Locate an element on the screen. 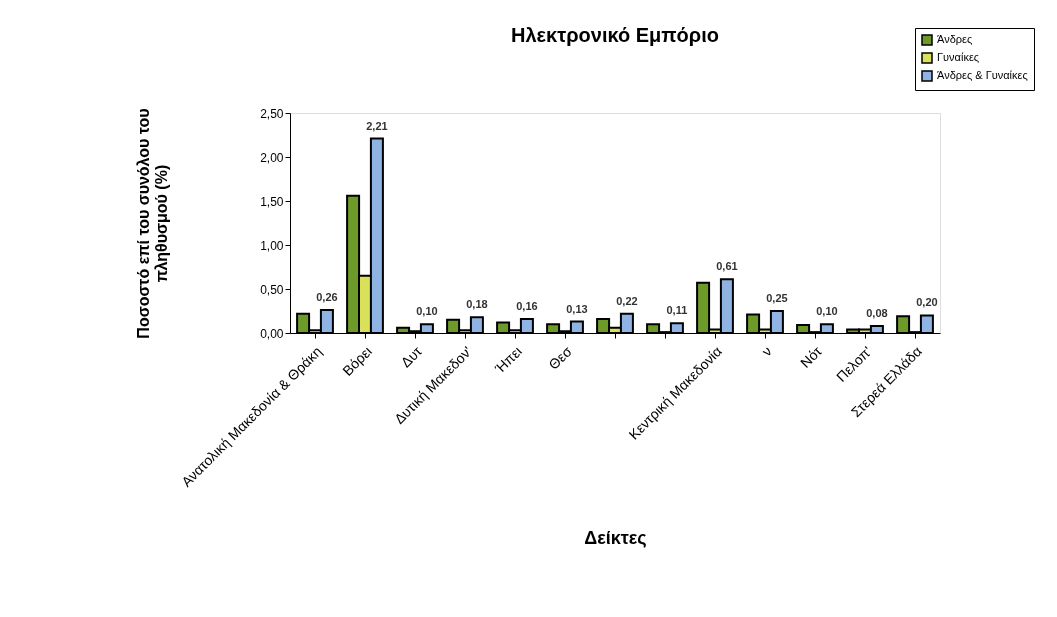 This screenshot has width=1057, height=617. x-tick-label: Θεσ is located at coordinates (560, 357).